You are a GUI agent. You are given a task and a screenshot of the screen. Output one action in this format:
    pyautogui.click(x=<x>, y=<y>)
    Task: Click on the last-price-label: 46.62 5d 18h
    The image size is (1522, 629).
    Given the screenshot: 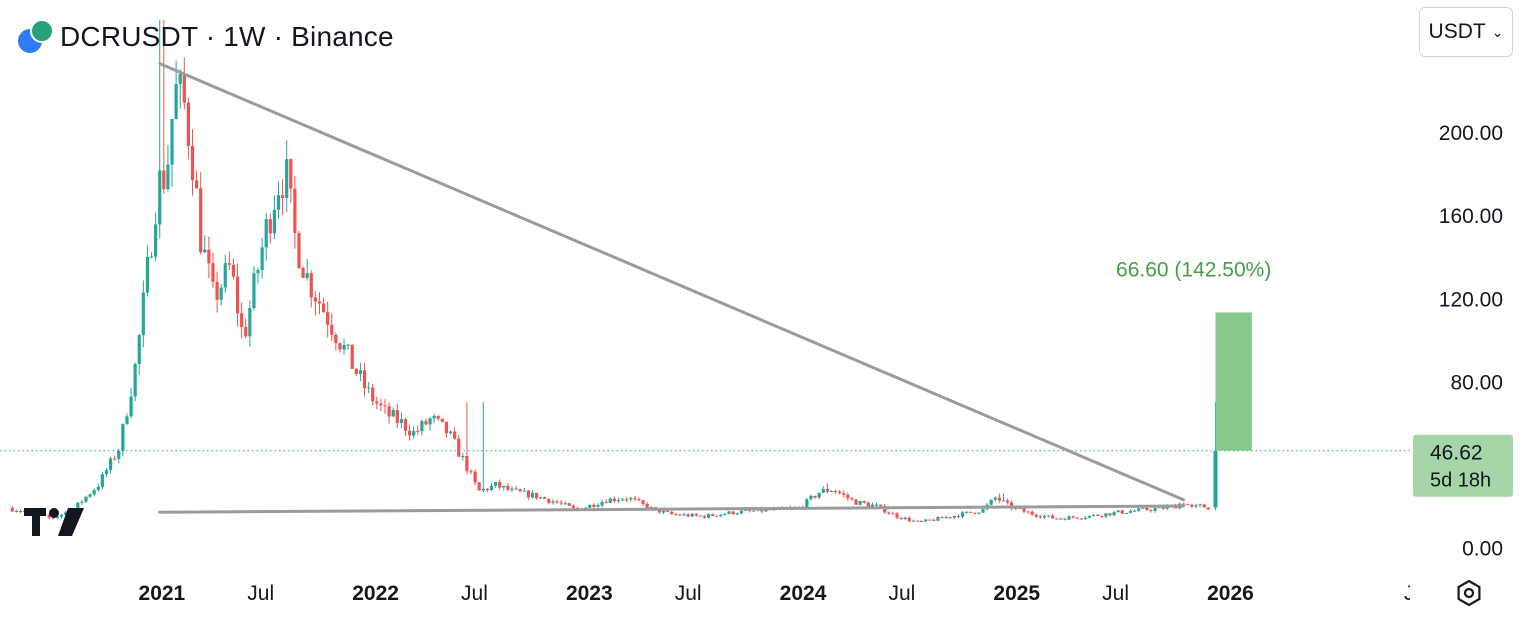 What is the action you would take?
    pyautogui.click(x=1463, y=465)
    